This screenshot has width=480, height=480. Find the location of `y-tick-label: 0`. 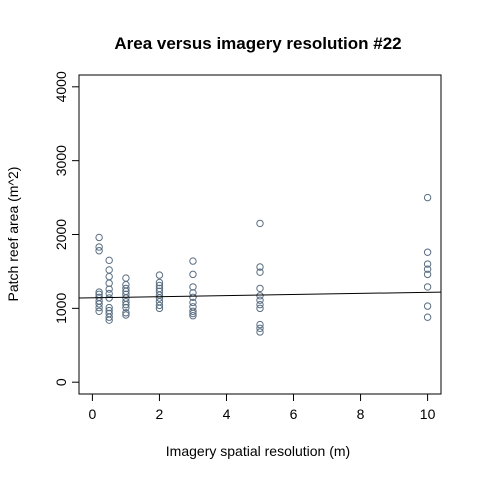

y-tick-label: 0 is located at coordinates (61, 382).